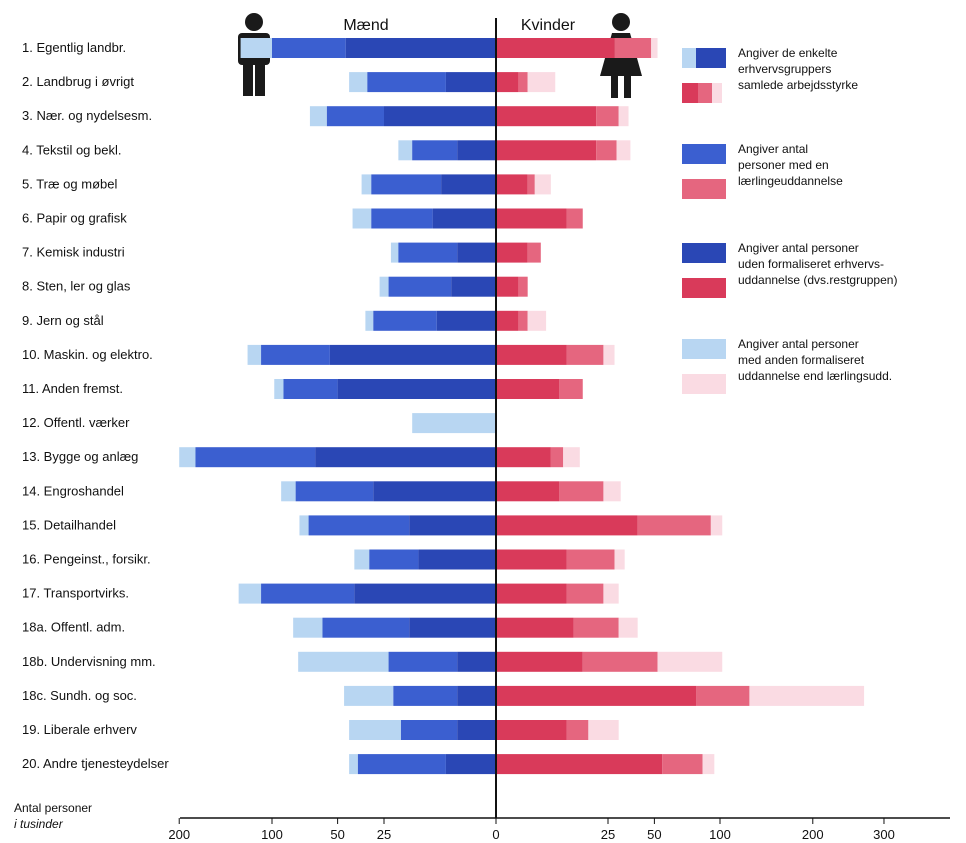 This screenshot has width=966, height=843. I want to click on category-label: 3. Nær. og nydelsesm., so click(87, 115).